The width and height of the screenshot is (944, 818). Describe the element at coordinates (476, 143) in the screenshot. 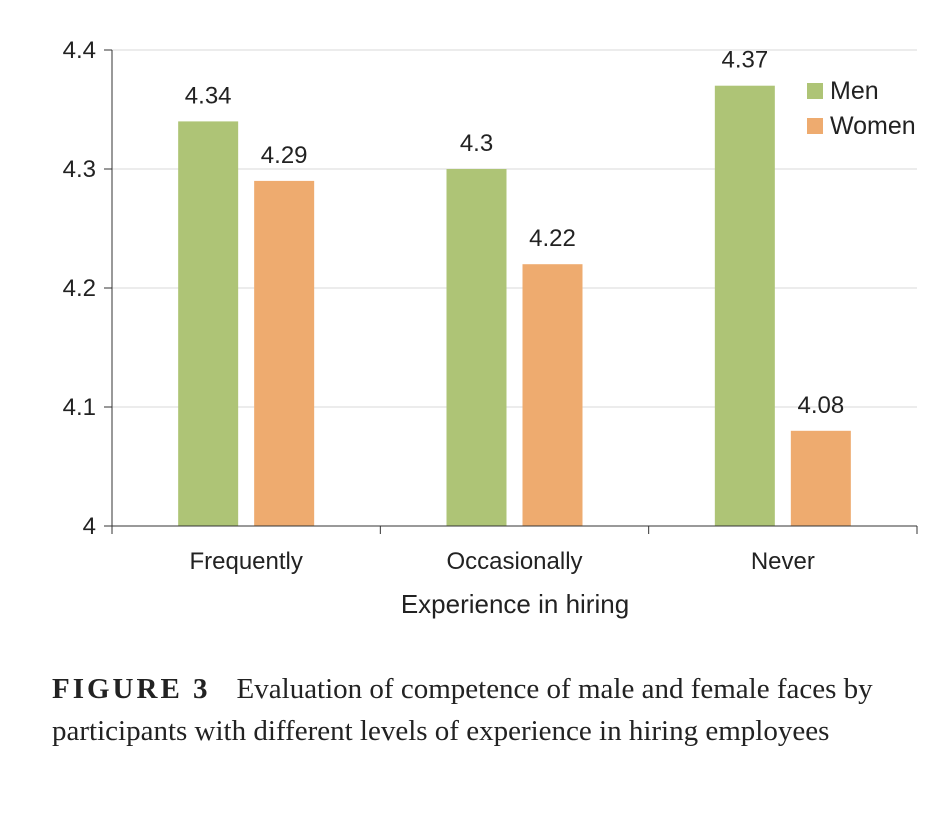

I see `data-label: 4.3` at that location.